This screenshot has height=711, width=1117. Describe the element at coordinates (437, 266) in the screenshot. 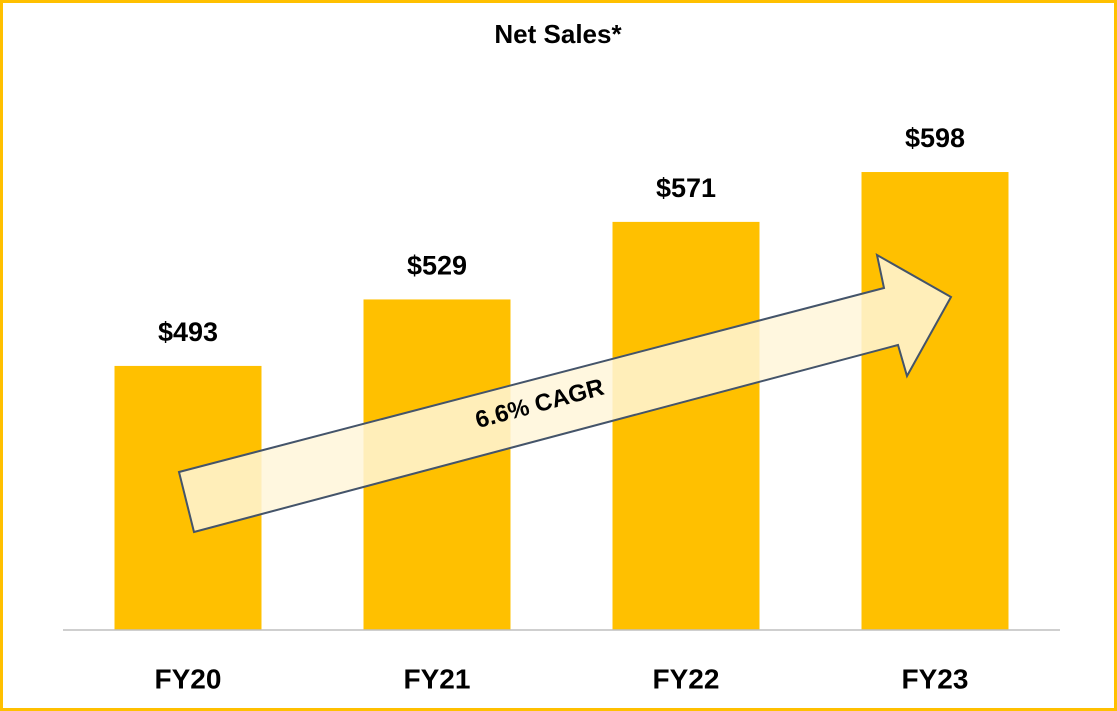

I see `value-label: $529` at that location.